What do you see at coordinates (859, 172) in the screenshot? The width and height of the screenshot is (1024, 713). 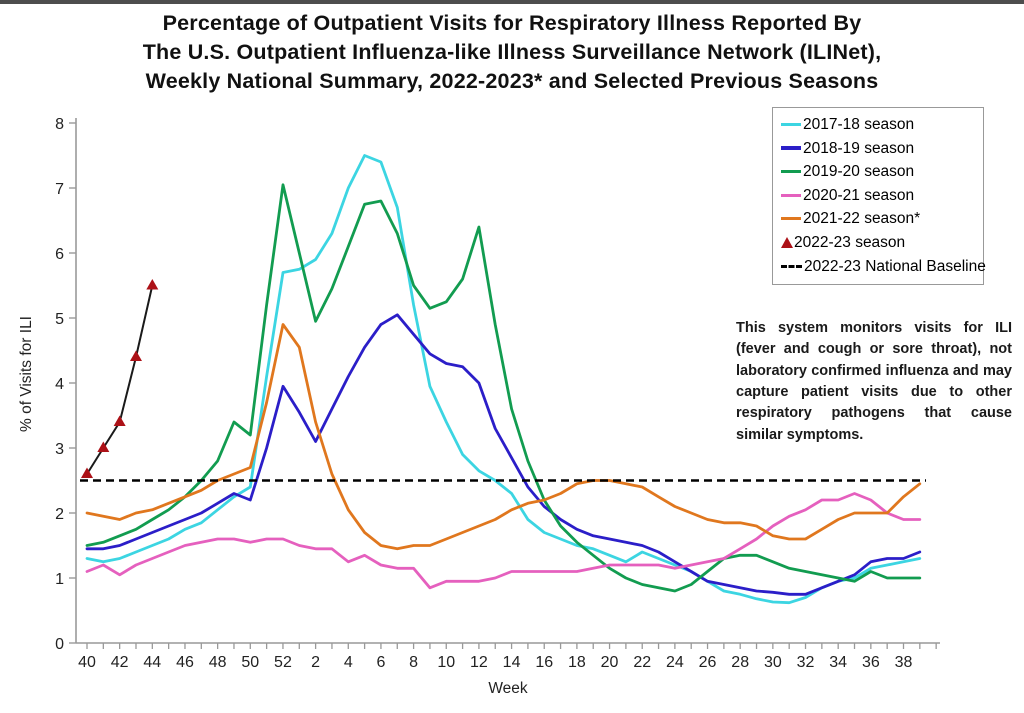 I see `legend-label: 2019-20 season` at bounding box center [859, 172].